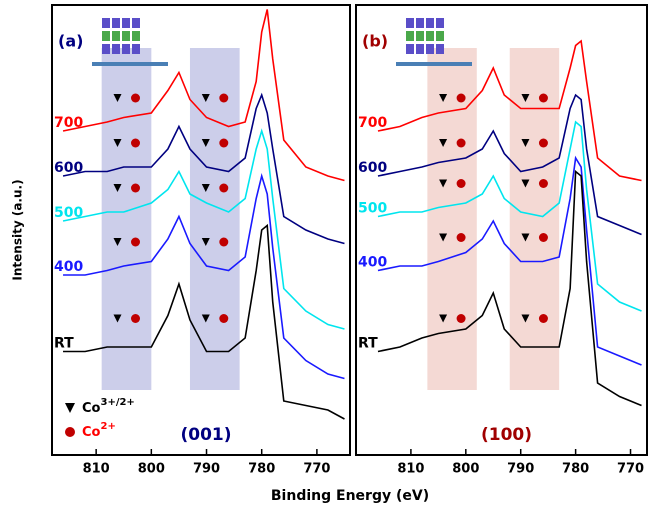 This screenshot has height=506, width=649. I want to click on annotation: (001), so click(205, 435).